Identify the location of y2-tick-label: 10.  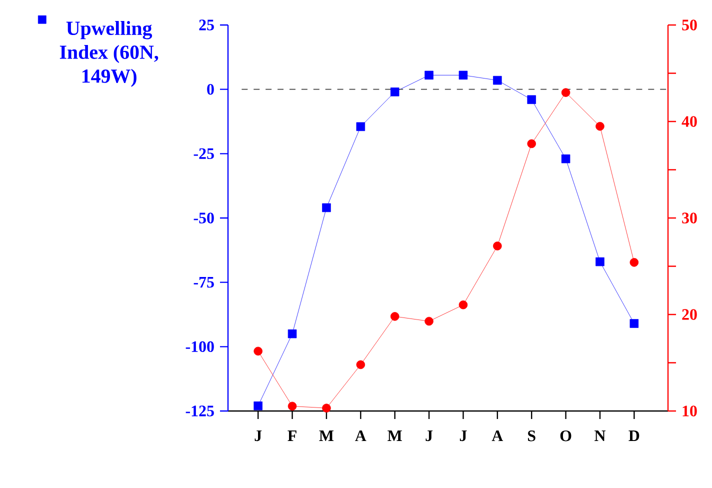
(689, 411).